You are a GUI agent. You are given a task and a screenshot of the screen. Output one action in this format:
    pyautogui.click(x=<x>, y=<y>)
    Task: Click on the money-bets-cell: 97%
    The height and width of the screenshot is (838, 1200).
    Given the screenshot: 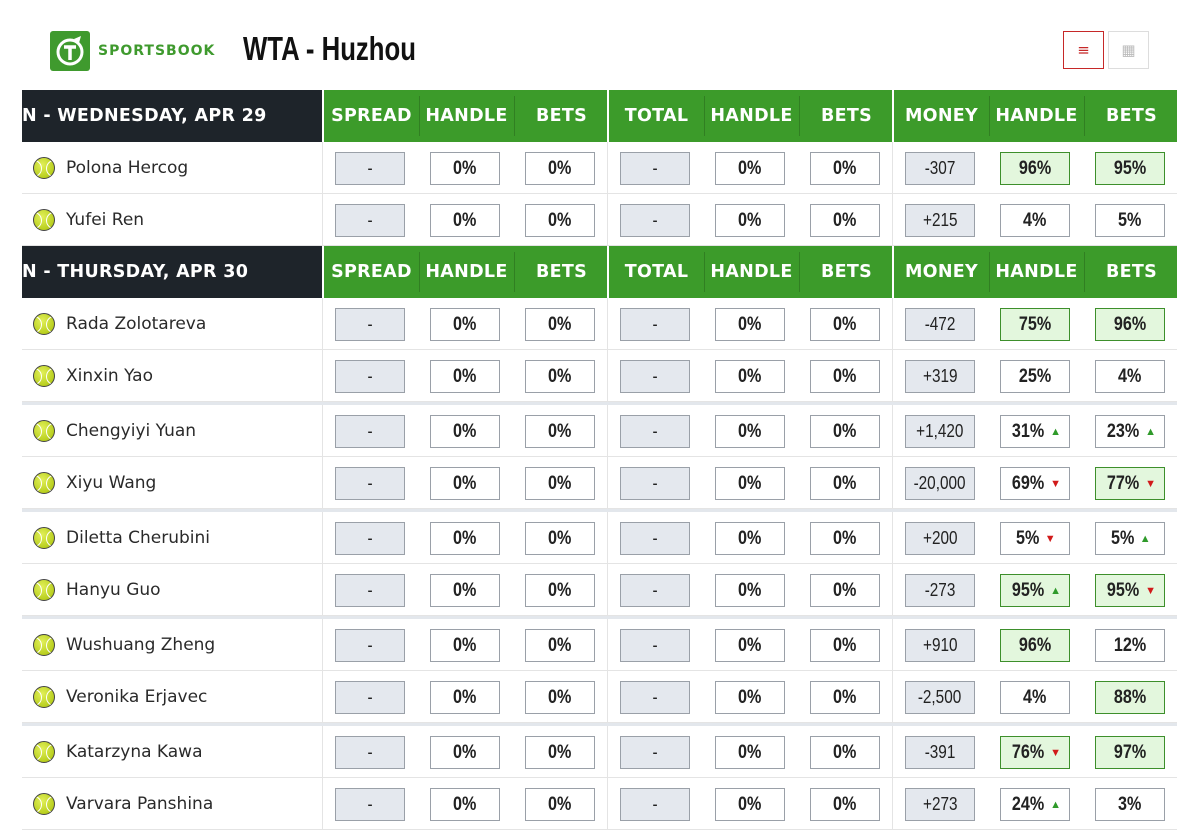 What is the action you would take?
    pyautogui.click(x=1130, y=752)
    